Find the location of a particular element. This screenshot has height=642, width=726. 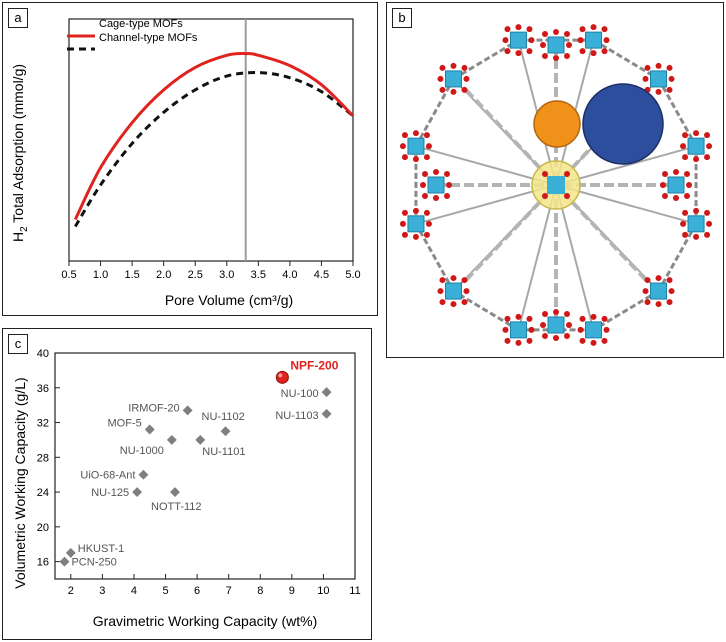

x-tick-label: 3 is located at coordinates (102, 591).